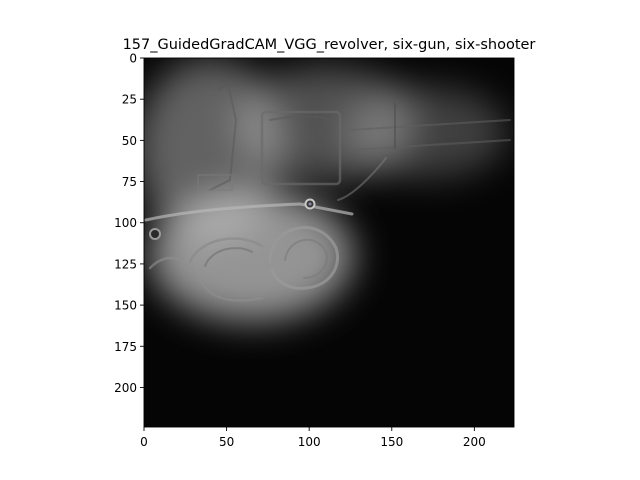  I want to click on x-tick-label-200: 200, so click(474, 442).